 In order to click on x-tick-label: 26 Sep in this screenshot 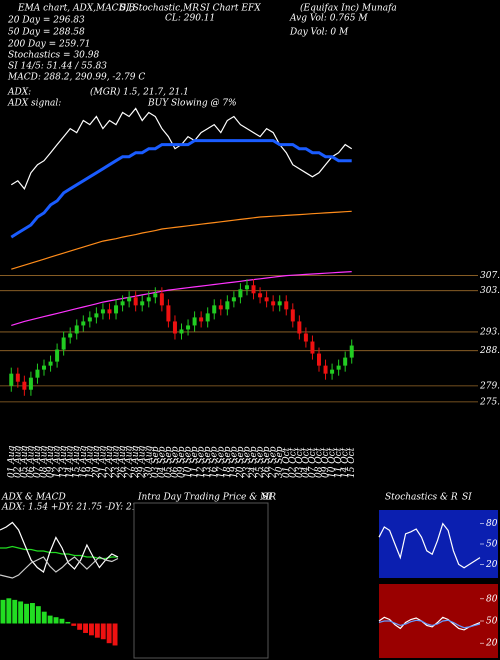, I will do `click(267, 462)`.